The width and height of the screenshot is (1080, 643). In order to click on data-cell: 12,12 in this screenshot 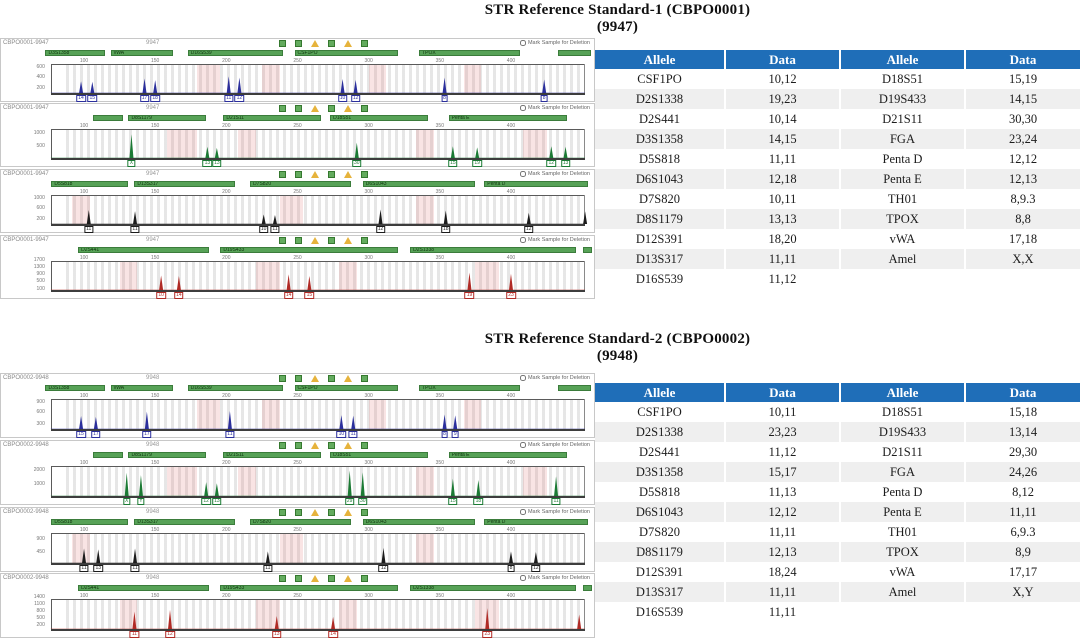, I will do `click(782, 512)`.